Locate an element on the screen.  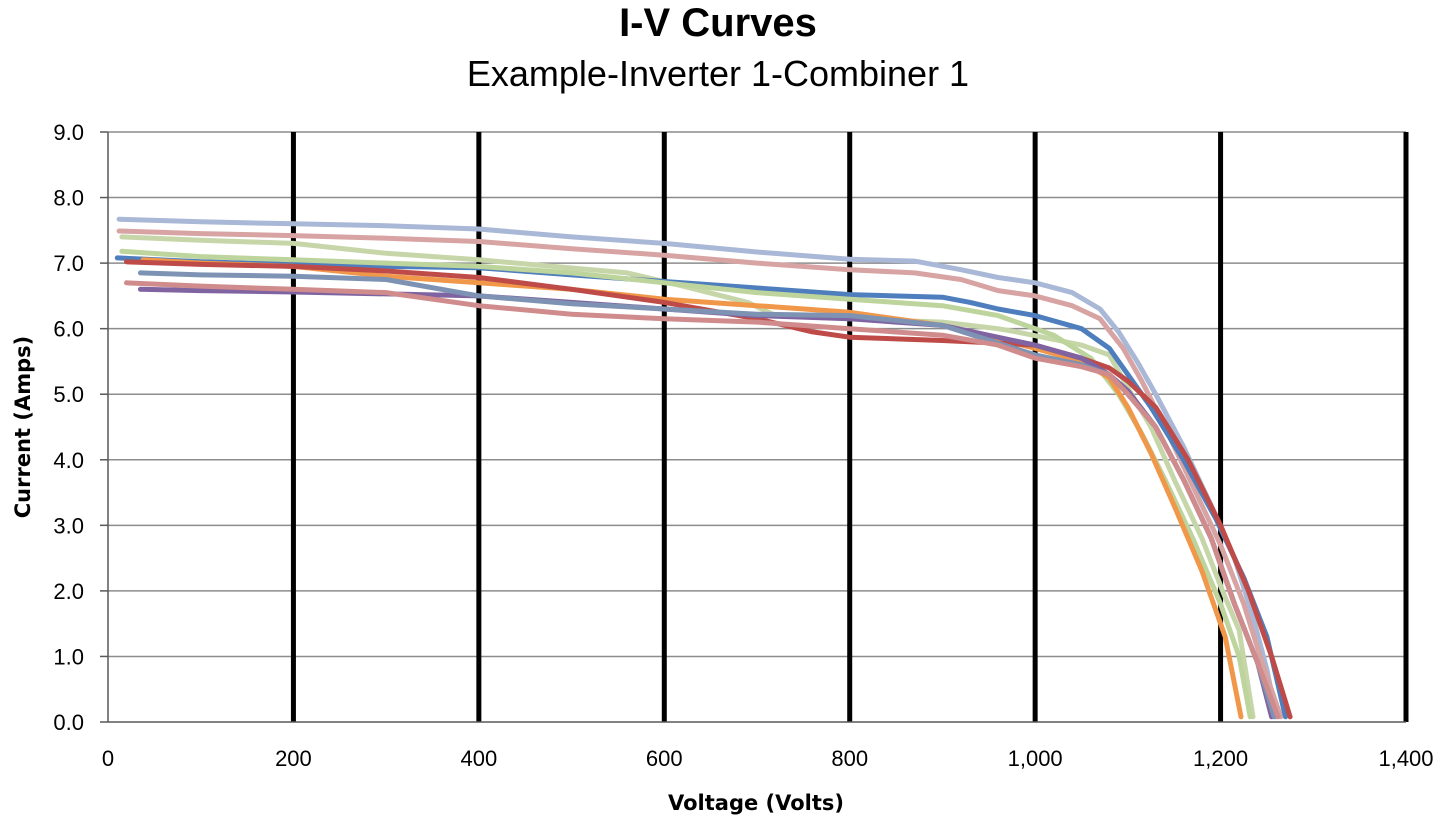
x-tick-label: 1,000 is located at coordinates (1035, 758).